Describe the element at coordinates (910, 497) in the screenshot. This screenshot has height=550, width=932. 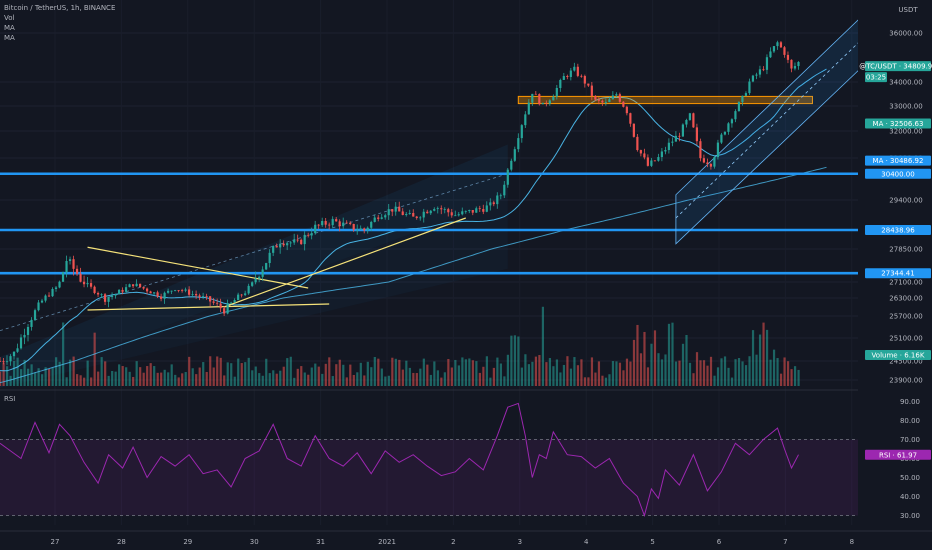
I see `rsi-tick-40: 40.00` at that location.